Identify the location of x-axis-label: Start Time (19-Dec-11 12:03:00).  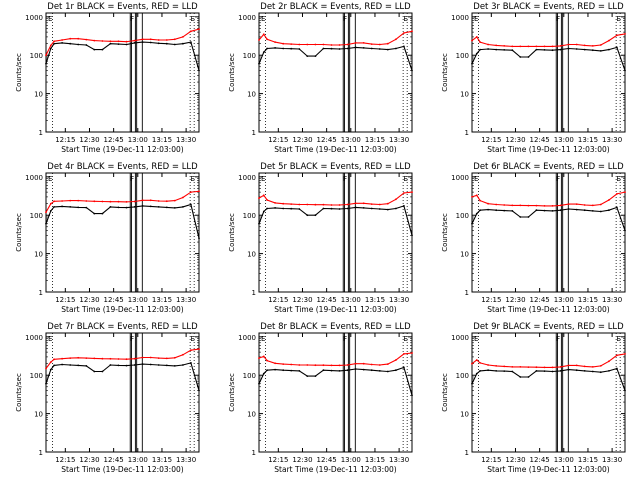
(548, 469).